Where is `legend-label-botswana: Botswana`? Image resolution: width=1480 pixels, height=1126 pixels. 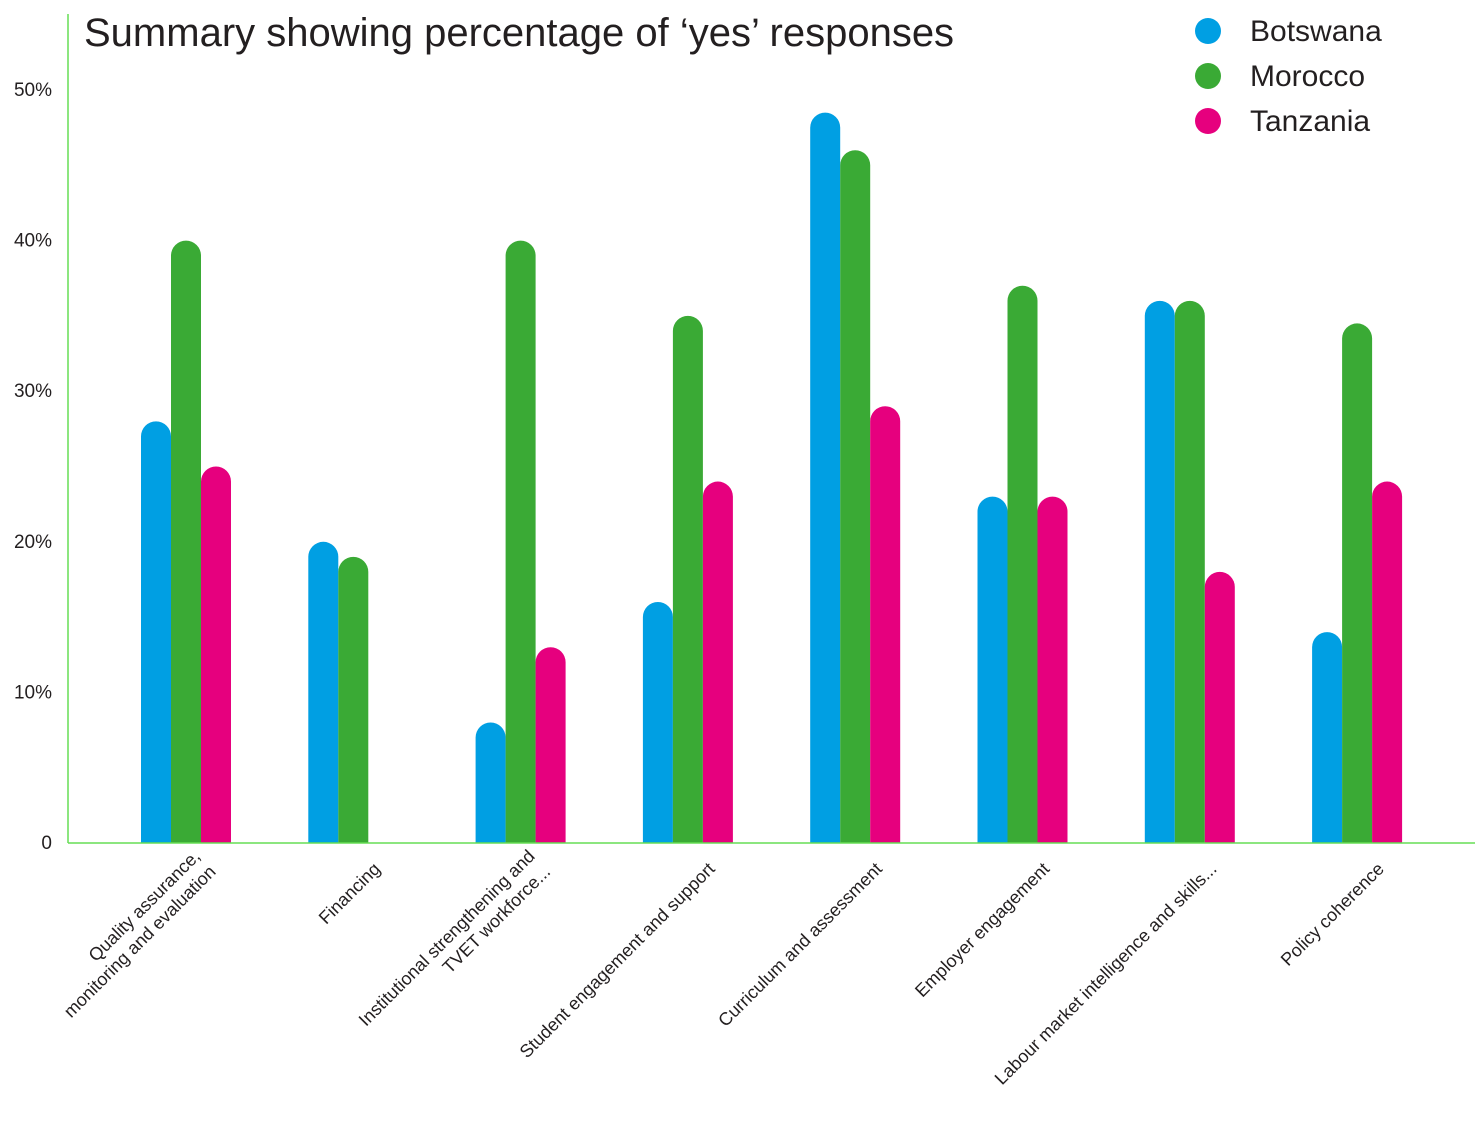 legend-label-botswana: Botswana is located at coordinates (1316, 31).